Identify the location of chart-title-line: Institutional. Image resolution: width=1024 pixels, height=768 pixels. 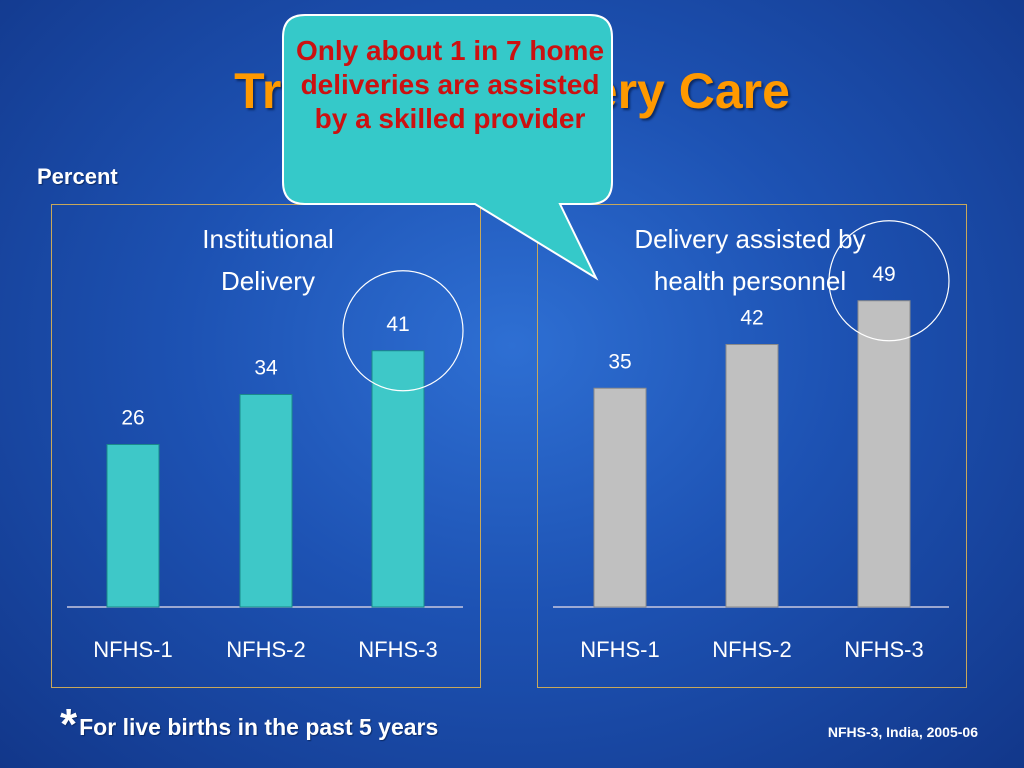
(268, 239).